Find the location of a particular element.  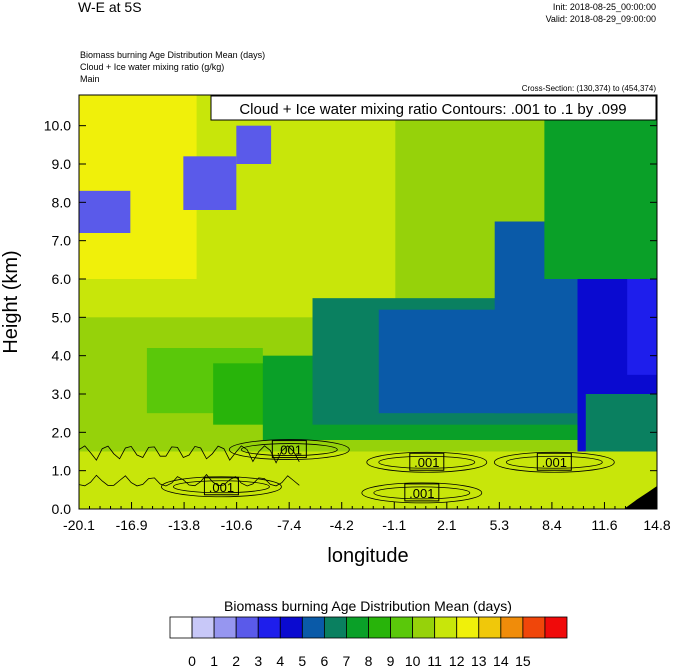

y-tick-label: 7.0 is located at coordinates (62, 241).